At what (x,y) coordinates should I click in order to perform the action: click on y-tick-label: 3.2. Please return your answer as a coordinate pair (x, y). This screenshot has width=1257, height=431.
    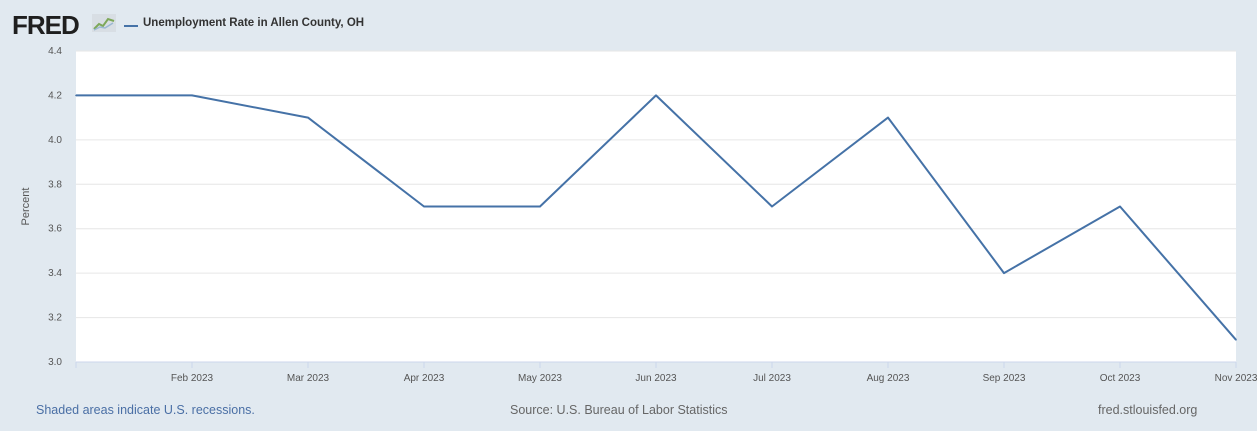
    Looking at the image, I should click on (55, 318).